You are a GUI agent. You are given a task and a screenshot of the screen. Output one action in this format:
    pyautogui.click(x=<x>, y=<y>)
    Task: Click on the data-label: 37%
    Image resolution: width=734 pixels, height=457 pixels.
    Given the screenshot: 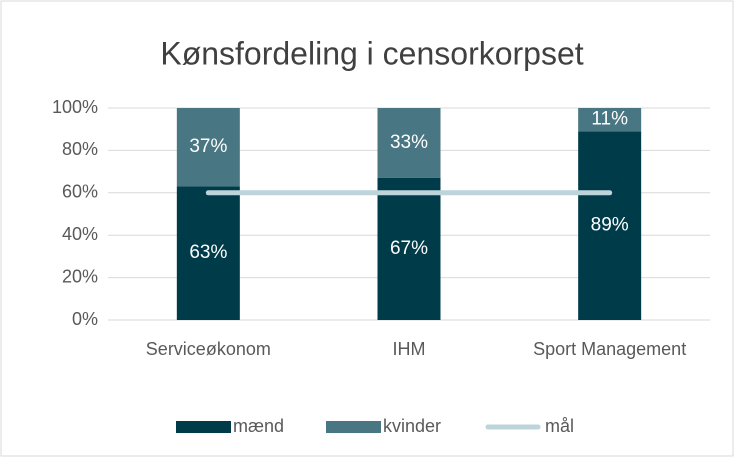 What is the action you would take?
    pyautogui.click(x=208, y=146)
    